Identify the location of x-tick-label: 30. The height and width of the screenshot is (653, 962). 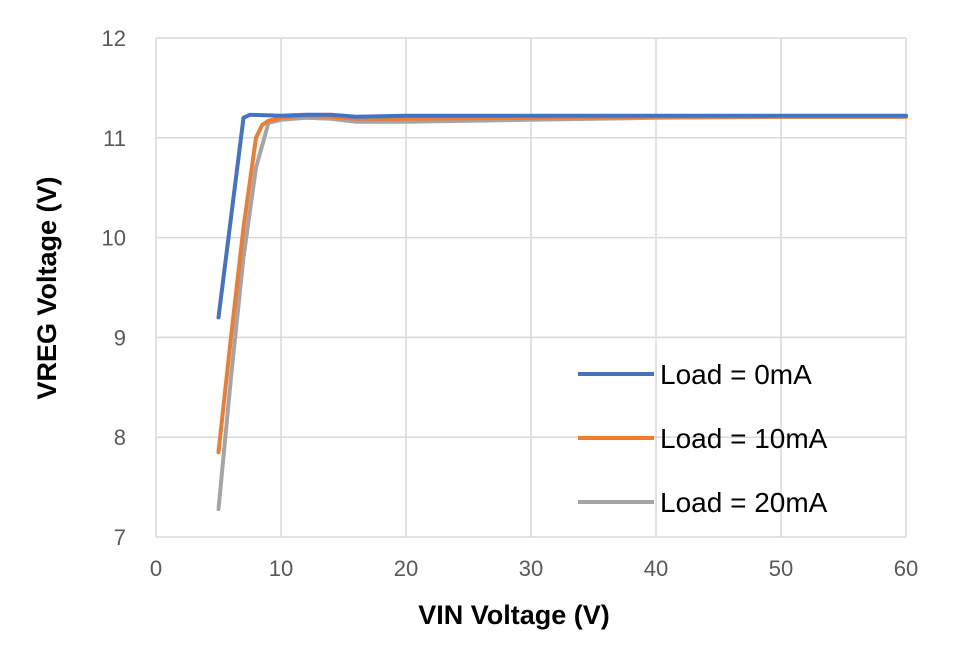
(531, 568).